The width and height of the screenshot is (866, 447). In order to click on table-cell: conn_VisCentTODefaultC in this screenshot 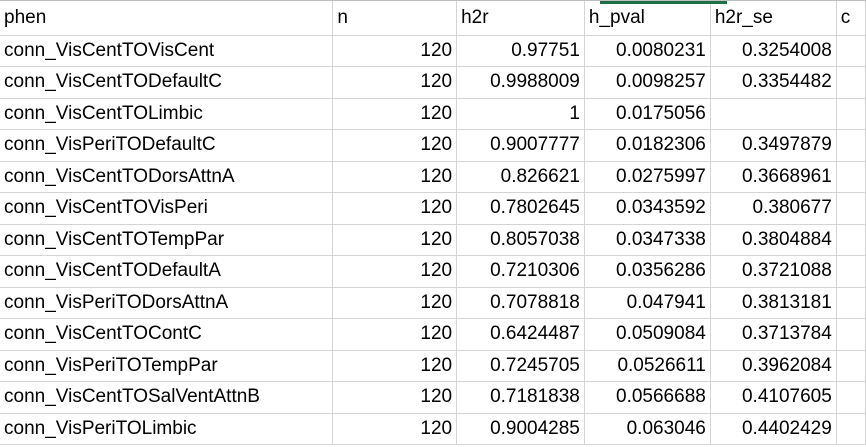, I will do `click(167, 82)`.